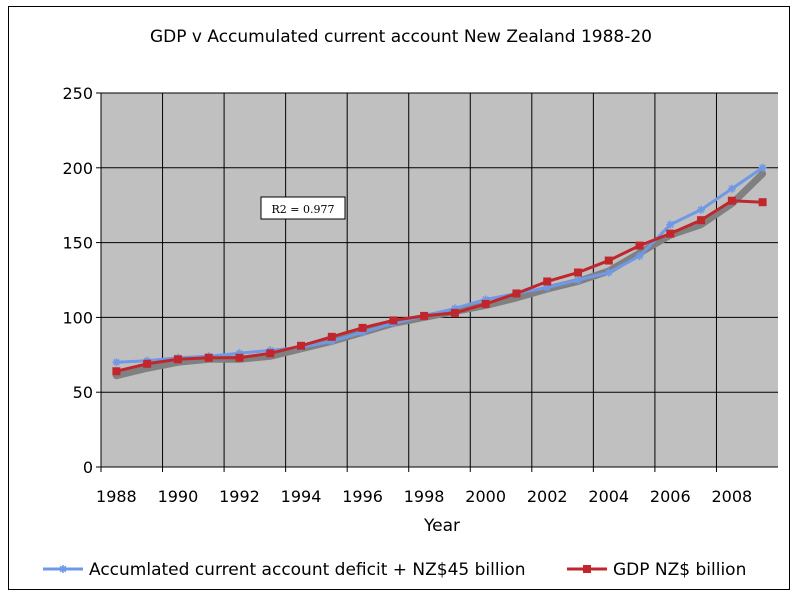 The width and height of the screenshot is (800, 600). Describe the element at coordinates (485, 496) in the screenshot. I see `x-tick-label: 2000` at that location.